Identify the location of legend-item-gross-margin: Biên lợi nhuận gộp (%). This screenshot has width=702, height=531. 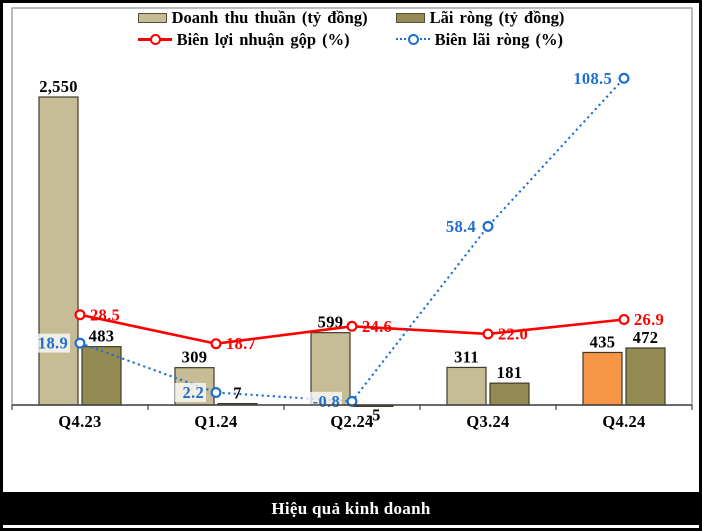
(252, 40).